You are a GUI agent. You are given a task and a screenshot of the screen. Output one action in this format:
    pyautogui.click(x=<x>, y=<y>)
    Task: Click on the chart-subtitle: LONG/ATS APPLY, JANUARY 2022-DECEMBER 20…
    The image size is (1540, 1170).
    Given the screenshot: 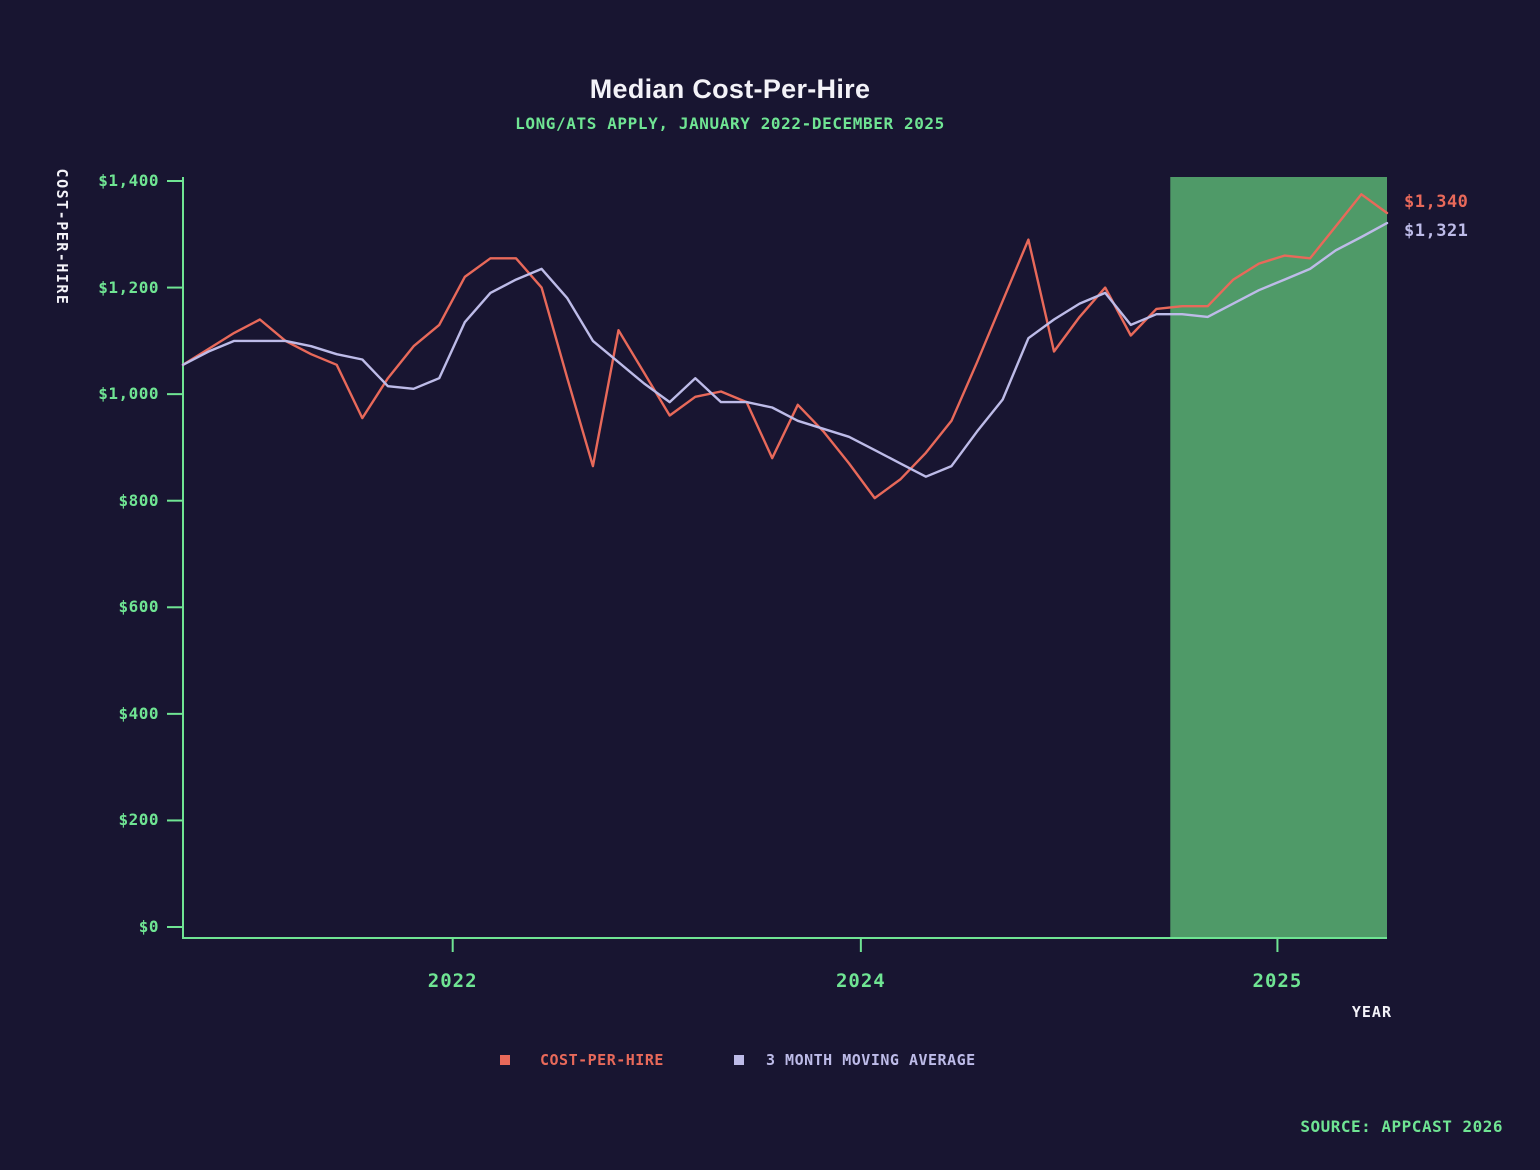 What is the action you would take?
    pyautogui.click(x=730, y=123)
    